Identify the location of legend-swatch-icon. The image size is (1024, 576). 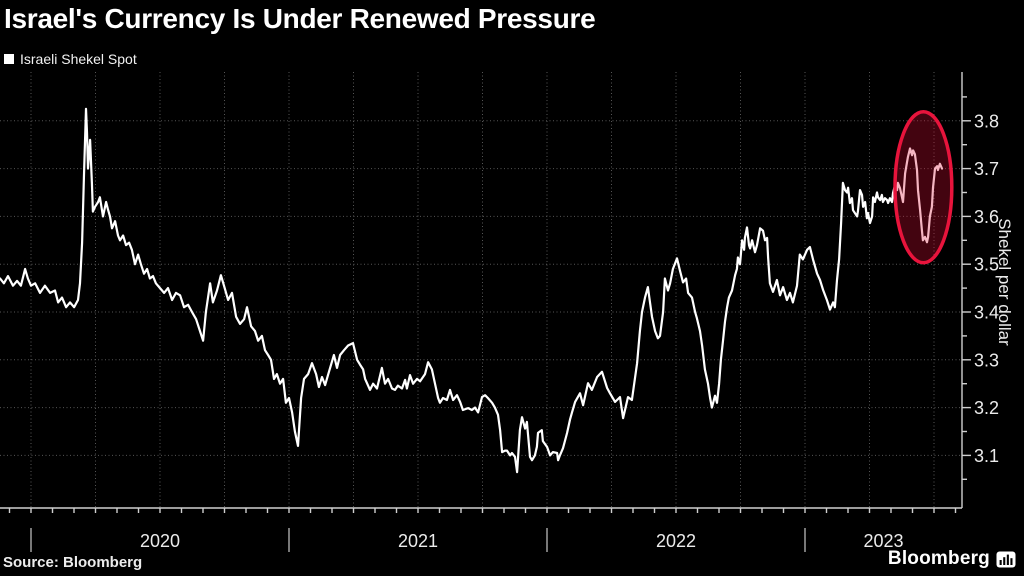
(9, 59).